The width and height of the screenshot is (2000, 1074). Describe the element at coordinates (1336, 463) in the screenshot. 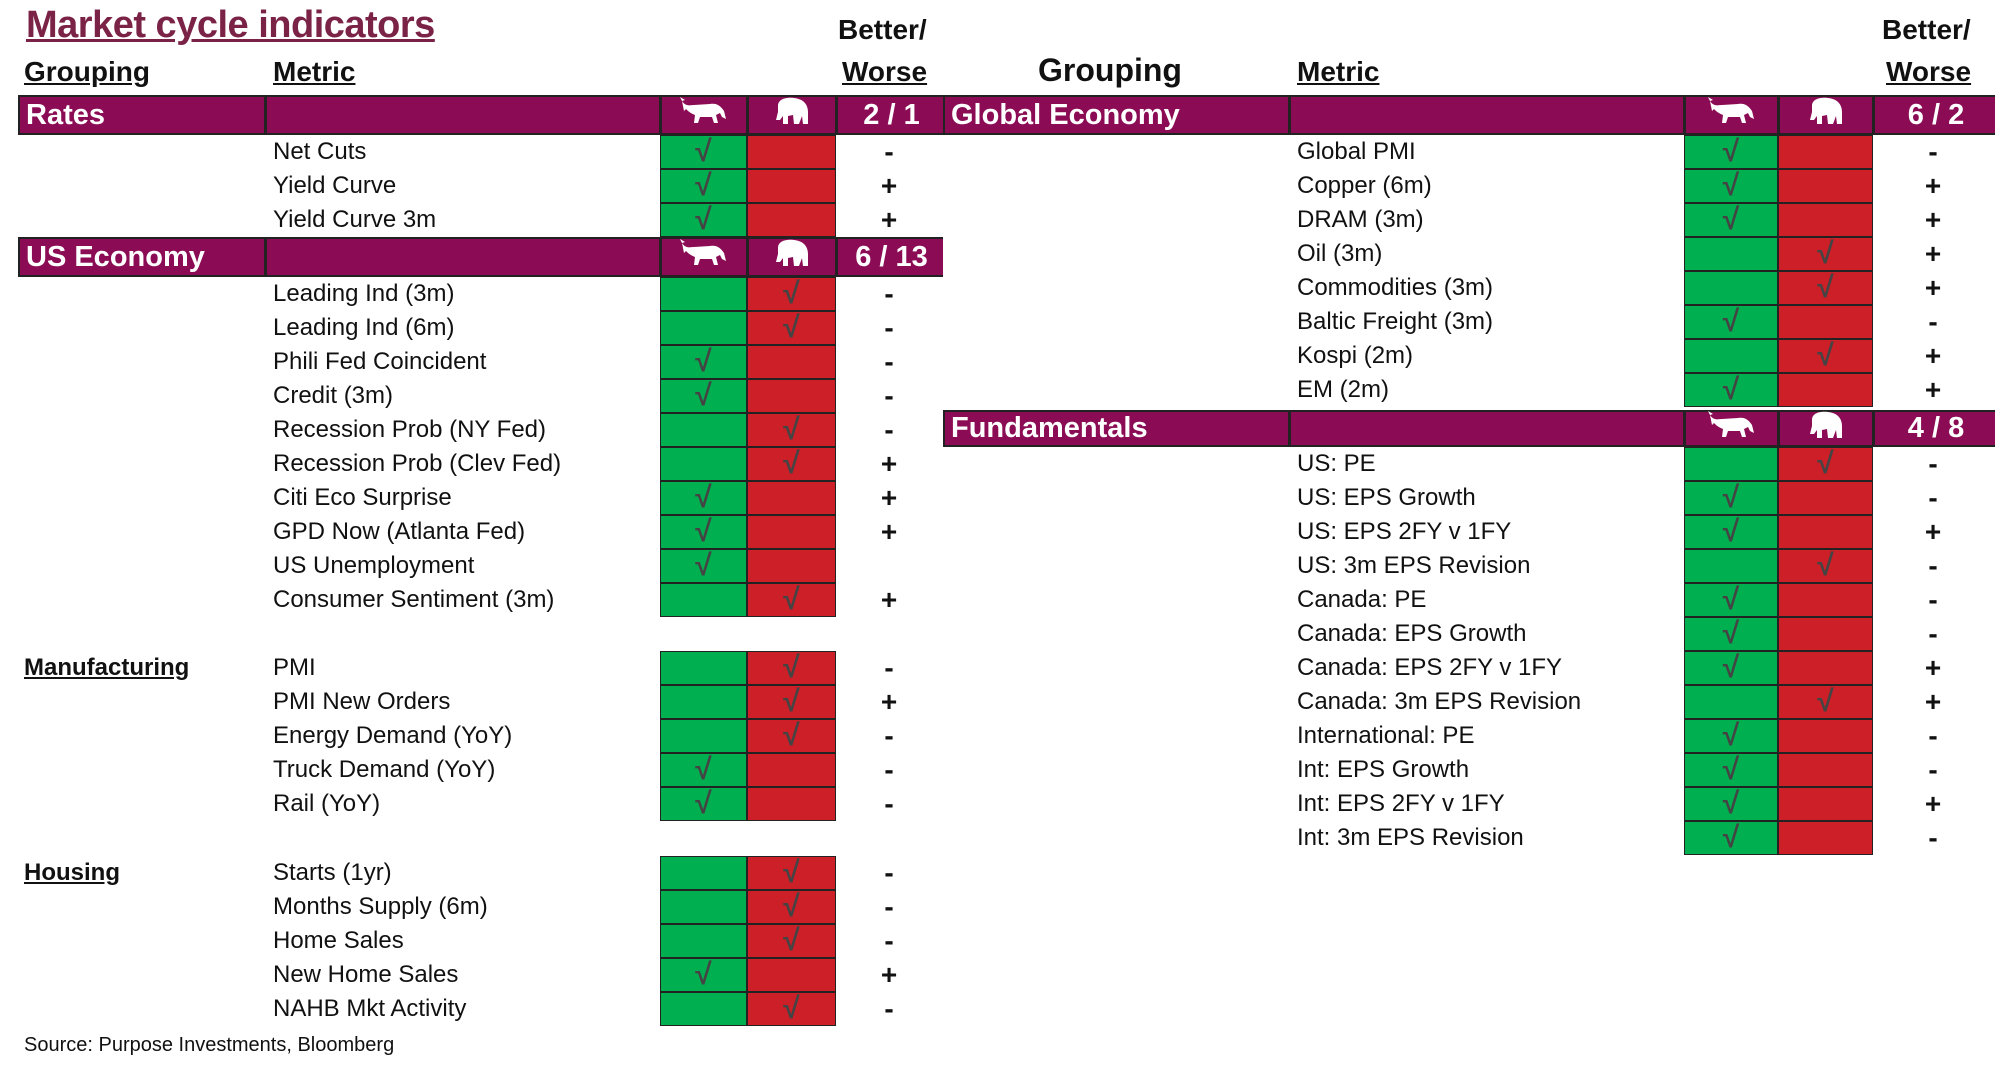

I see `metric-label: US: PE` at that location.